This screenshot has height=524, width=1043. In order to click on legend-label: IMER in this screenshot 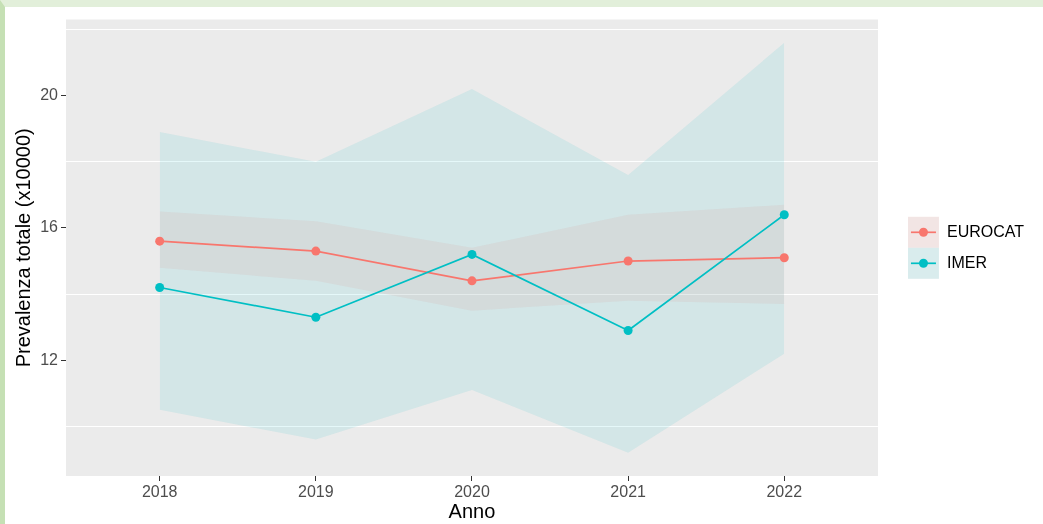, I will do `click(966, 262)`.